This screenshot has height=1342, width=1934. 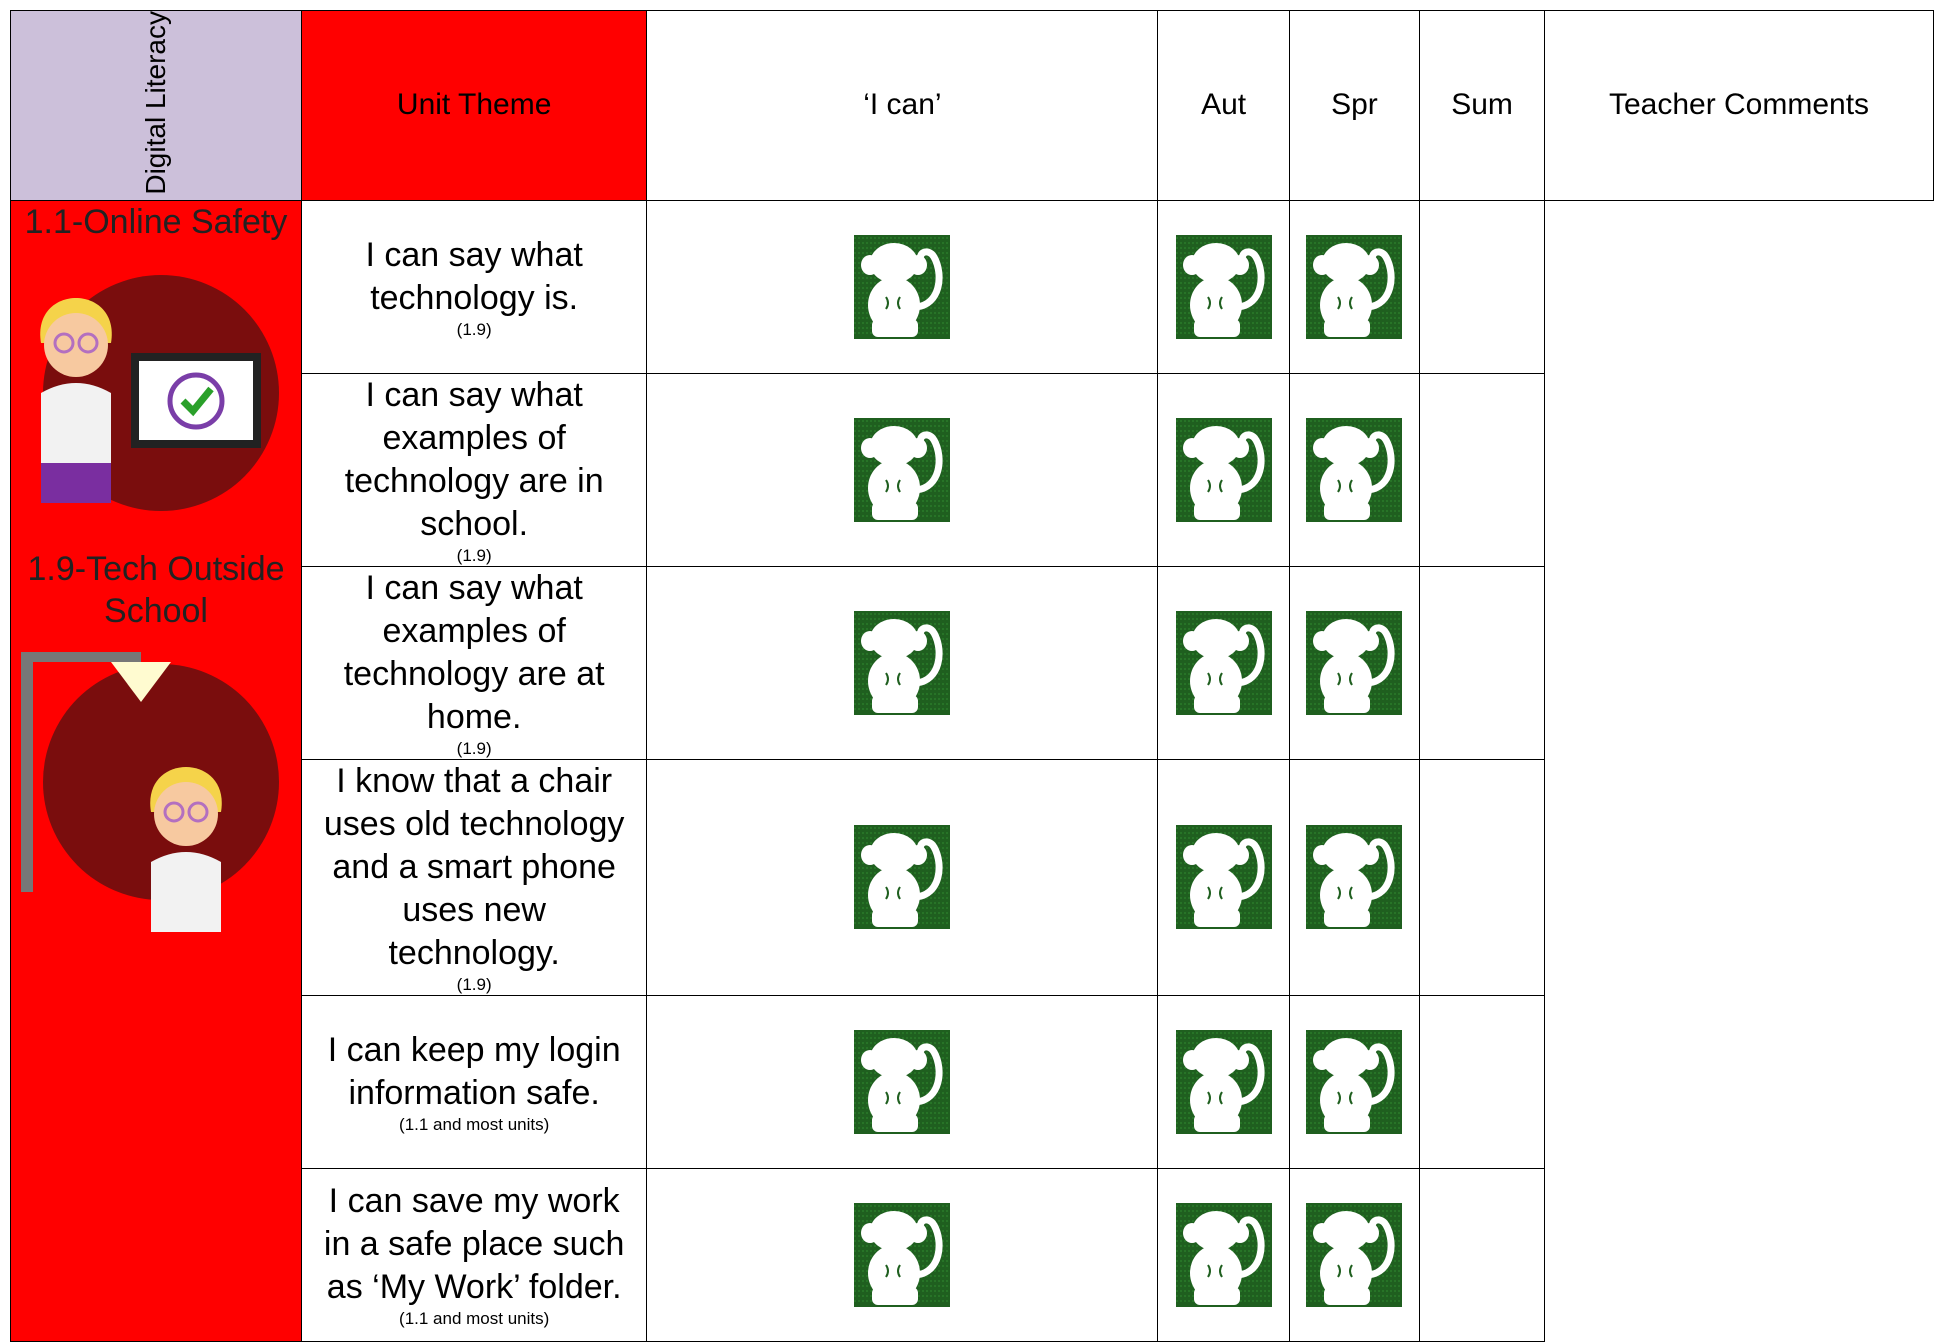 I want to click on header-cell: Aut, so click(x=1223, y=105).